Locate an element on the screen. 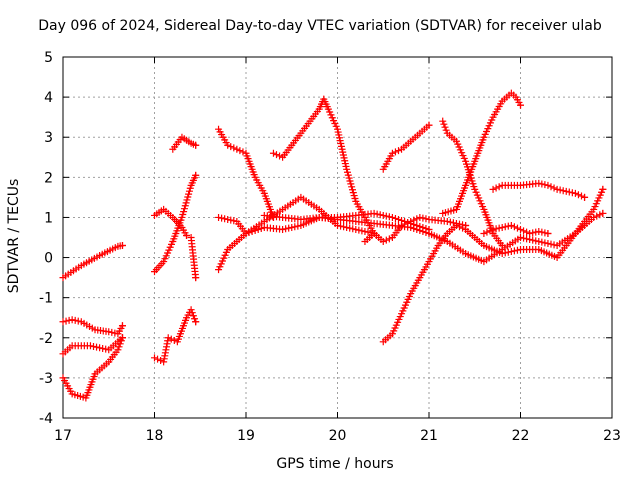 The height and width of the screenshot is (480, 640). series-s15 is located at coordinates (493, 265).